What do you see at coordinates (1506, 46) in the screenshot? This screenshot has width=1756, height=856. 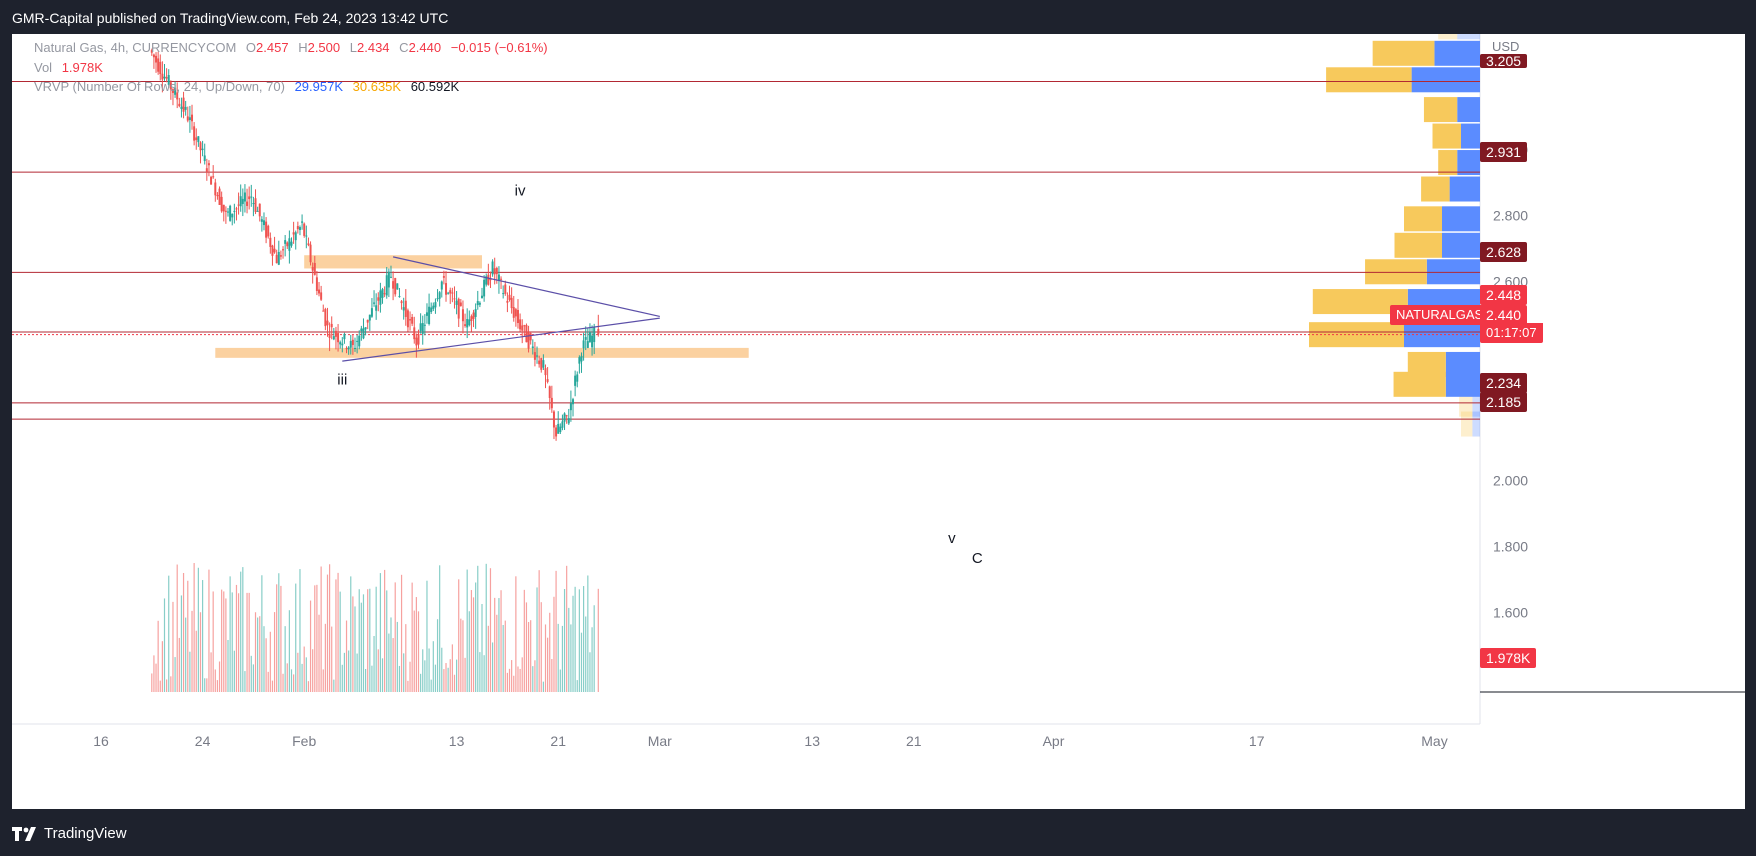 I see `currency-label: USD` at bounding box center [1506, 46].